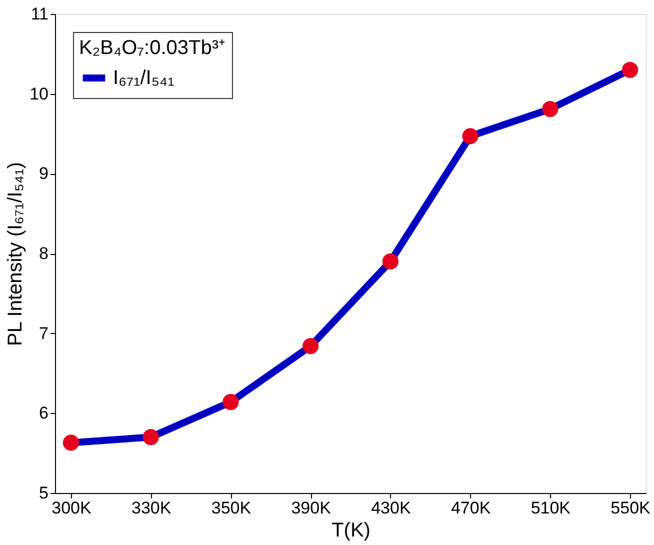  Describe the element at coordinates (551, 508) in the screenshot. I see `x-tick-label: 510K` at that location.